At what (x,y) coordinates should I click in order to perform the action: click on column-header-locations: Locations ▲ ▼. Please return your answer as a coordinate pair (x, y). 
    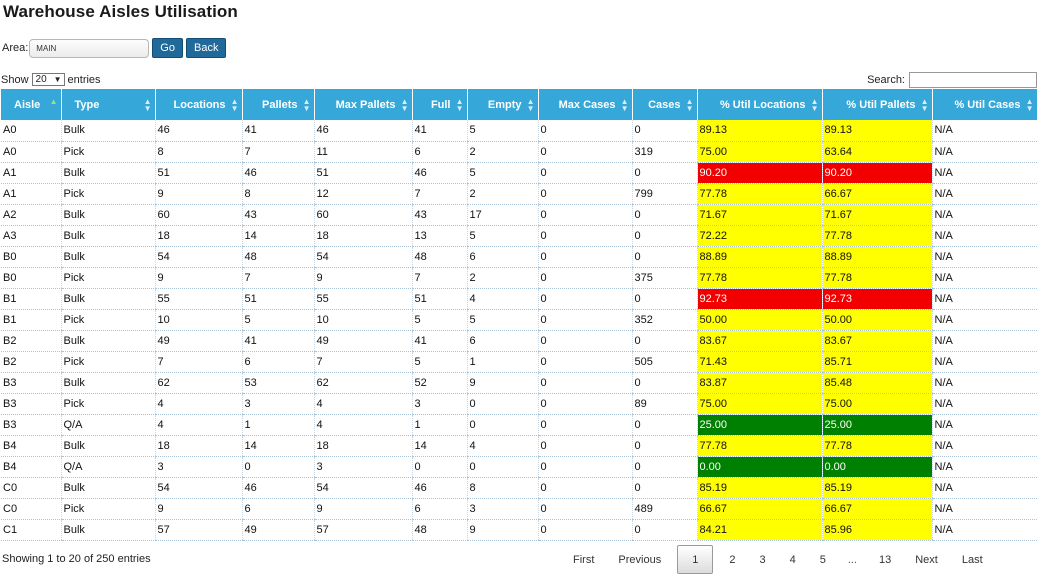
    Looking at the image, I should click on (199, 104).